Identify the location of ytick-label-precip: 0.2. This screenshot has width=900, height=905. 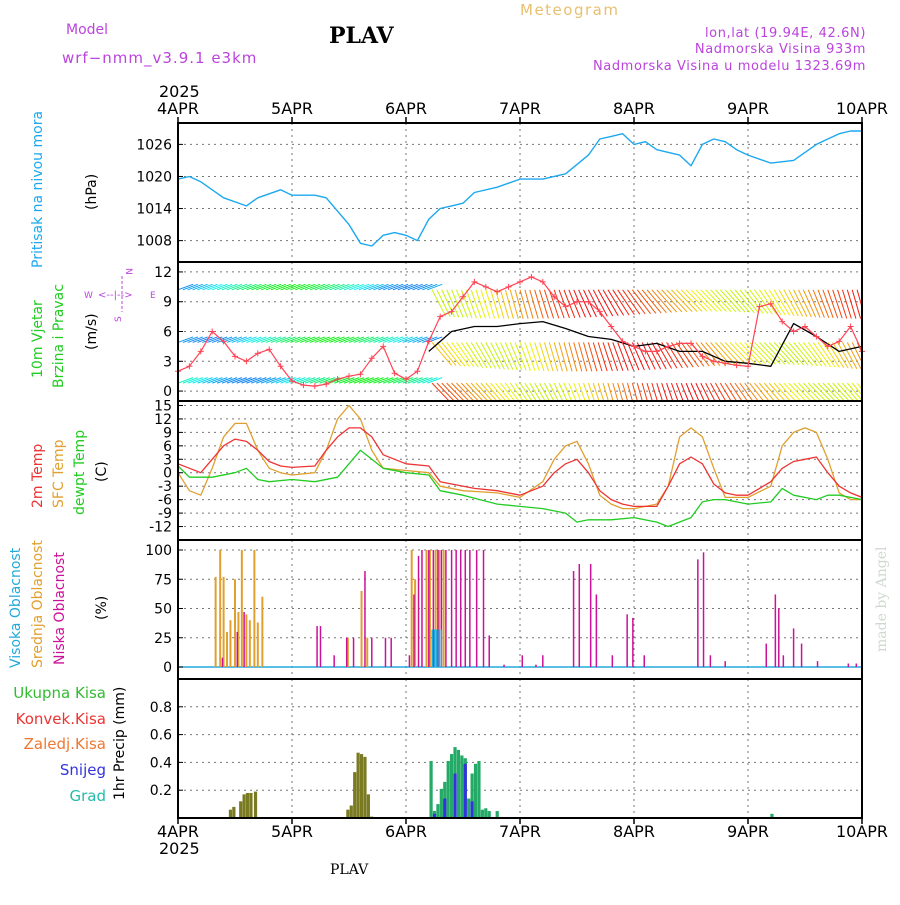
(161, 791).